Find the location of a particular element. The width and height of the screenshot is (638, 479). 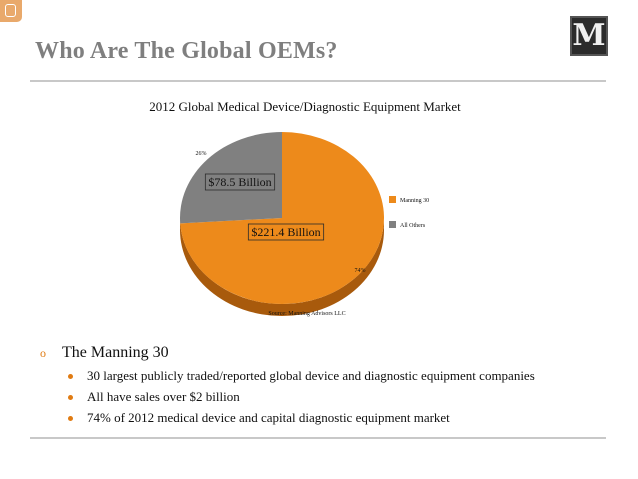

footer-divider is located at coordinates (318, 438).